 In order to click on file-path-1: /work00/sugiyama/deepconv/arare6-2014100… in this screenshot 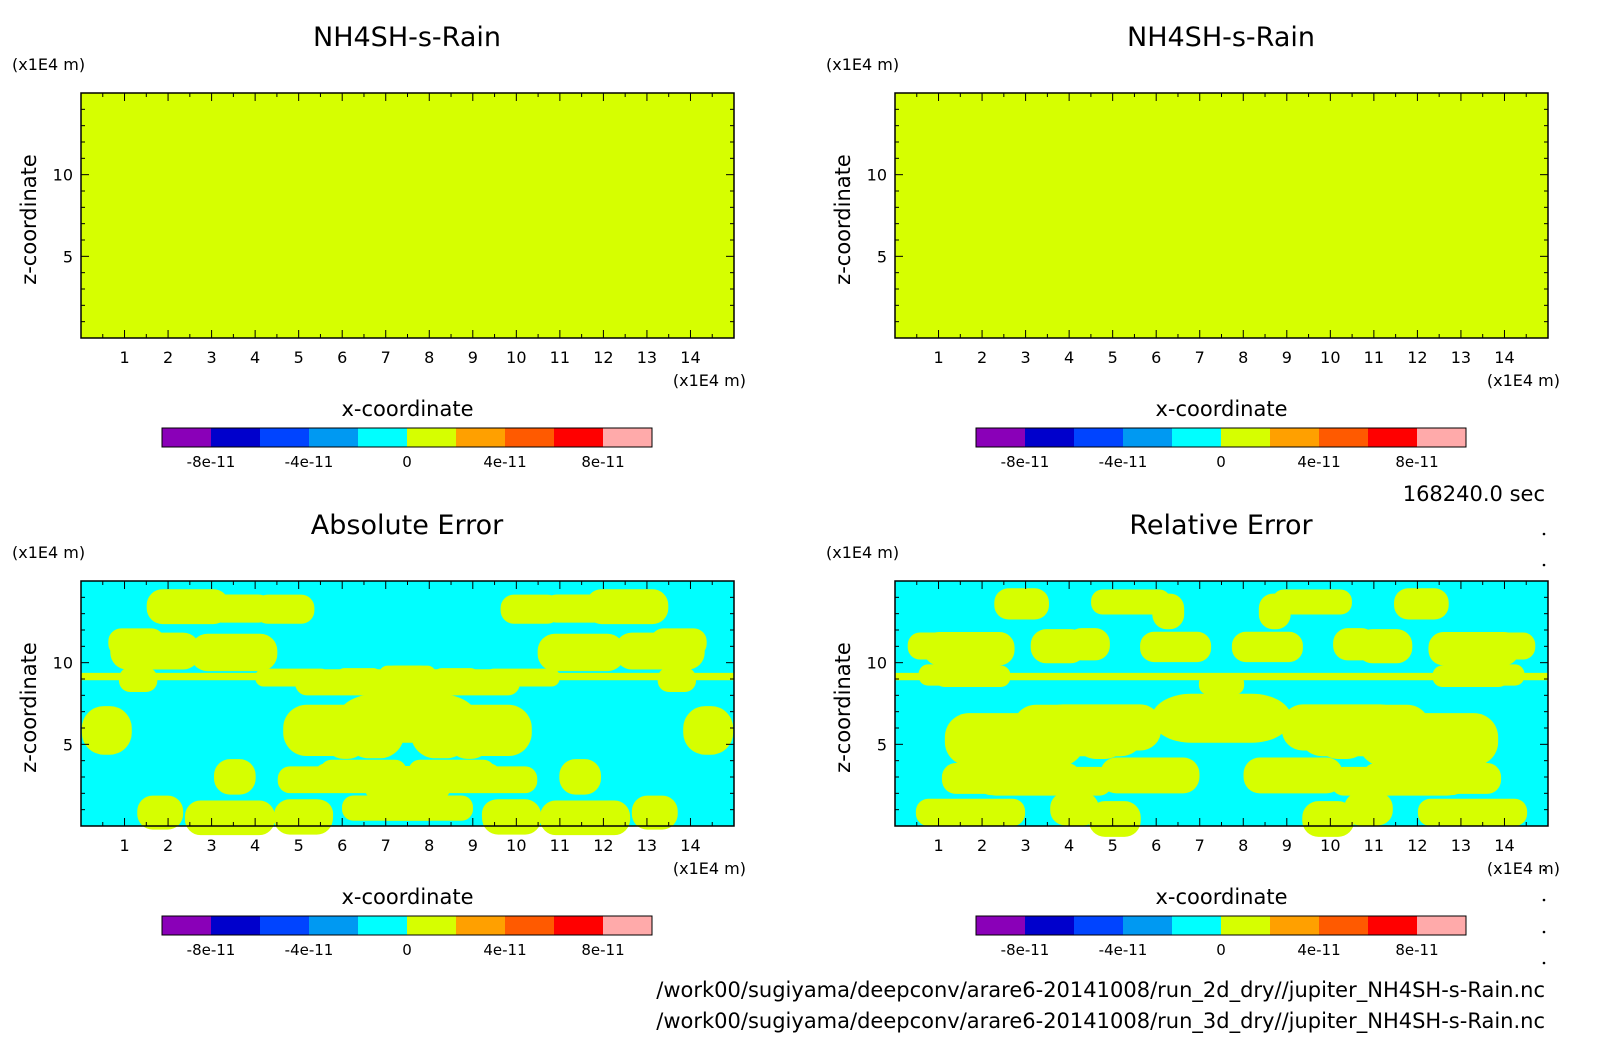, I will do `click(1100, 990)`.